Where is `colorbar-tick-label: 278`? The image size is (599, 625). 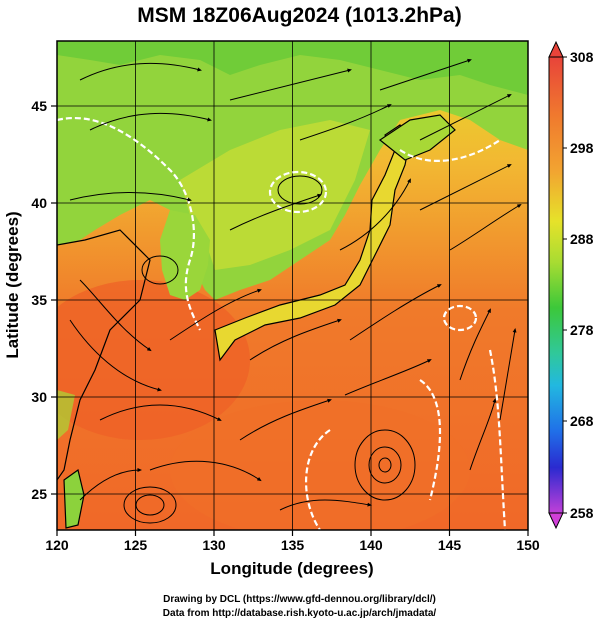 colorbar-tick-label: 278 is located at coordinates (582, 330).